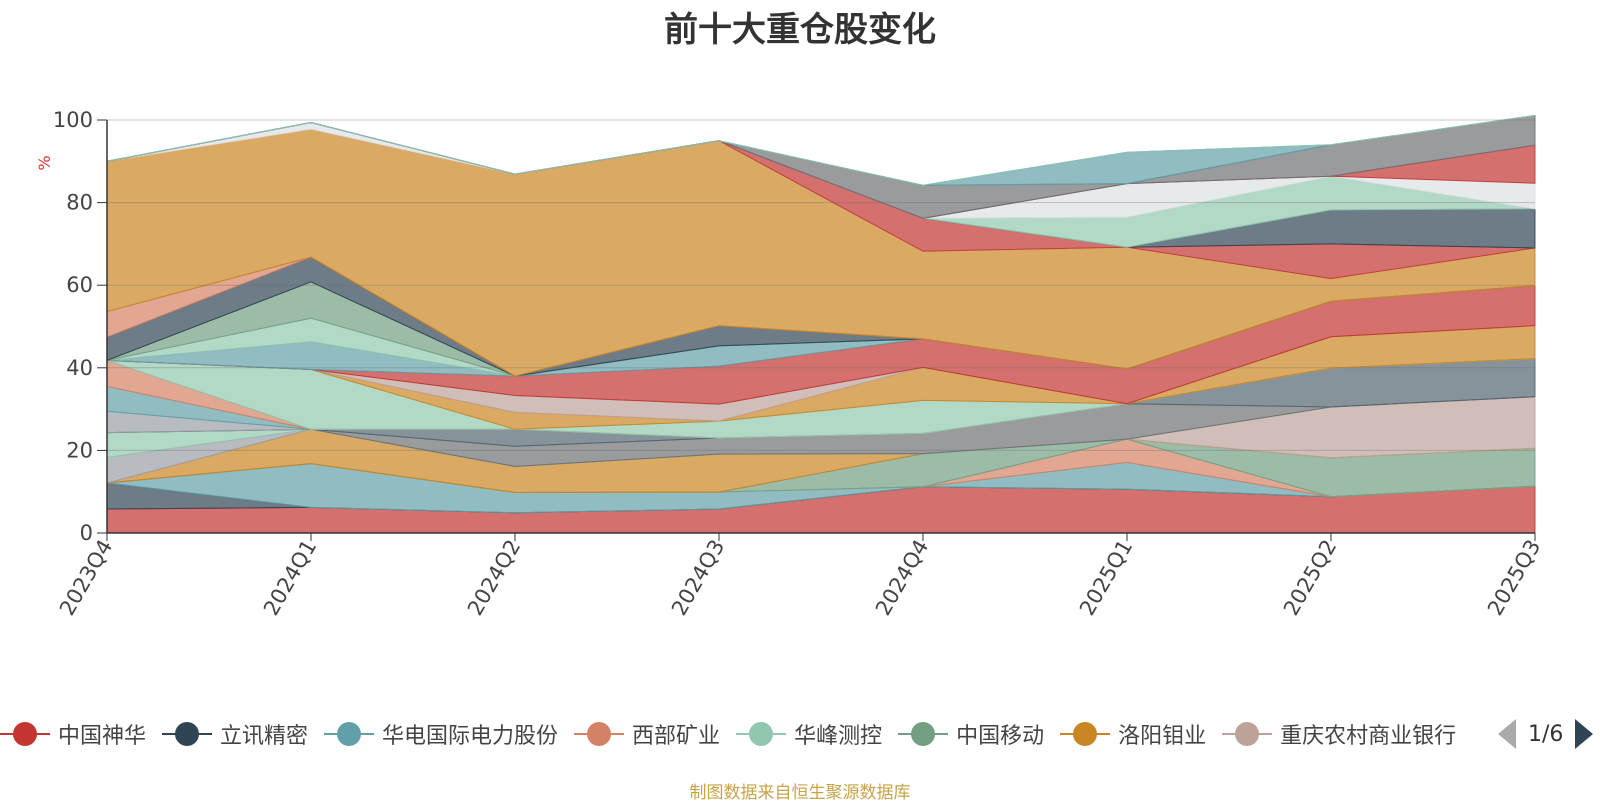 This screenshot has width=1600, height=803. I want to click on legend-item: 西部矿业, so click(647, 734).